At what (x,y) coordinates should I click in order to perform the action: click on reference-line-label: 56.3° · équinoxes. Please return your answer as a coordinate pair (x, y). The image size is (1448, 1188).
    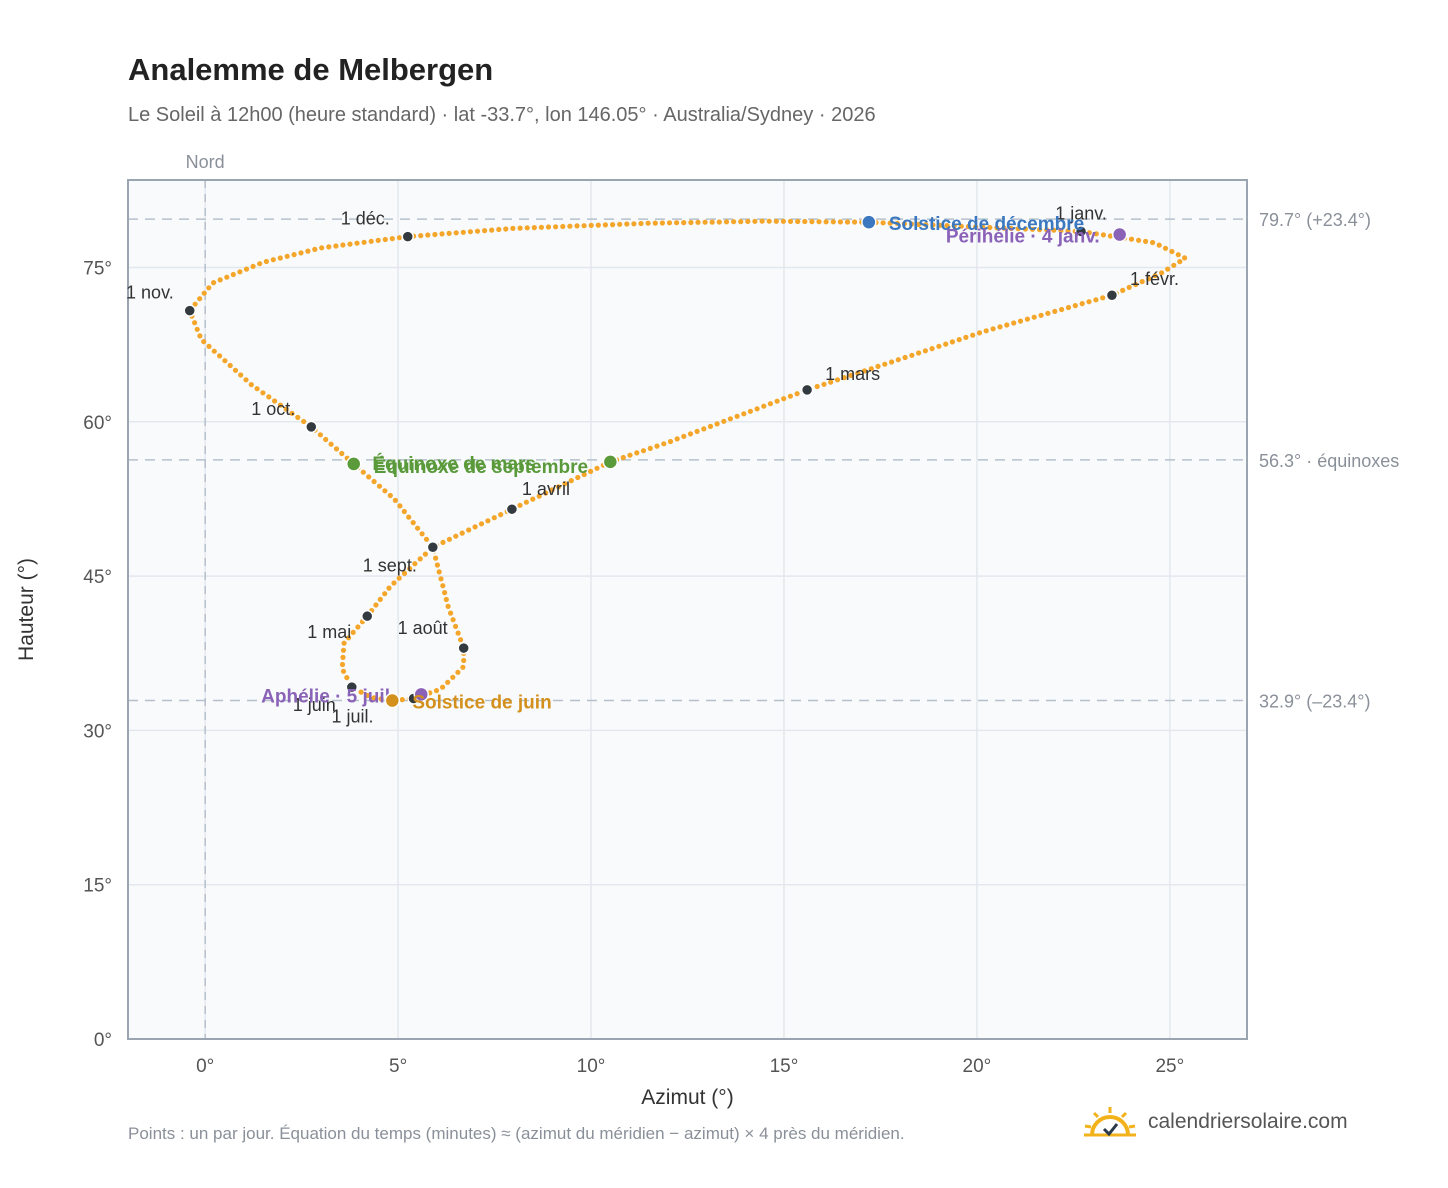
    Looking at the image, I should click on (1329, 461).